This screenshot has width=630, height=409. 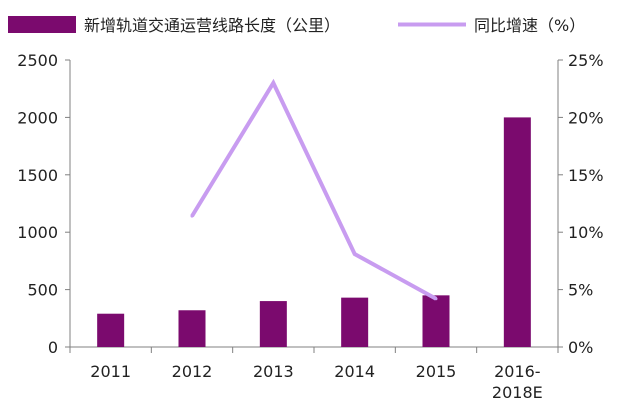 I want to click on y-right-tick-label: 5%, so click(x=580, y=290).